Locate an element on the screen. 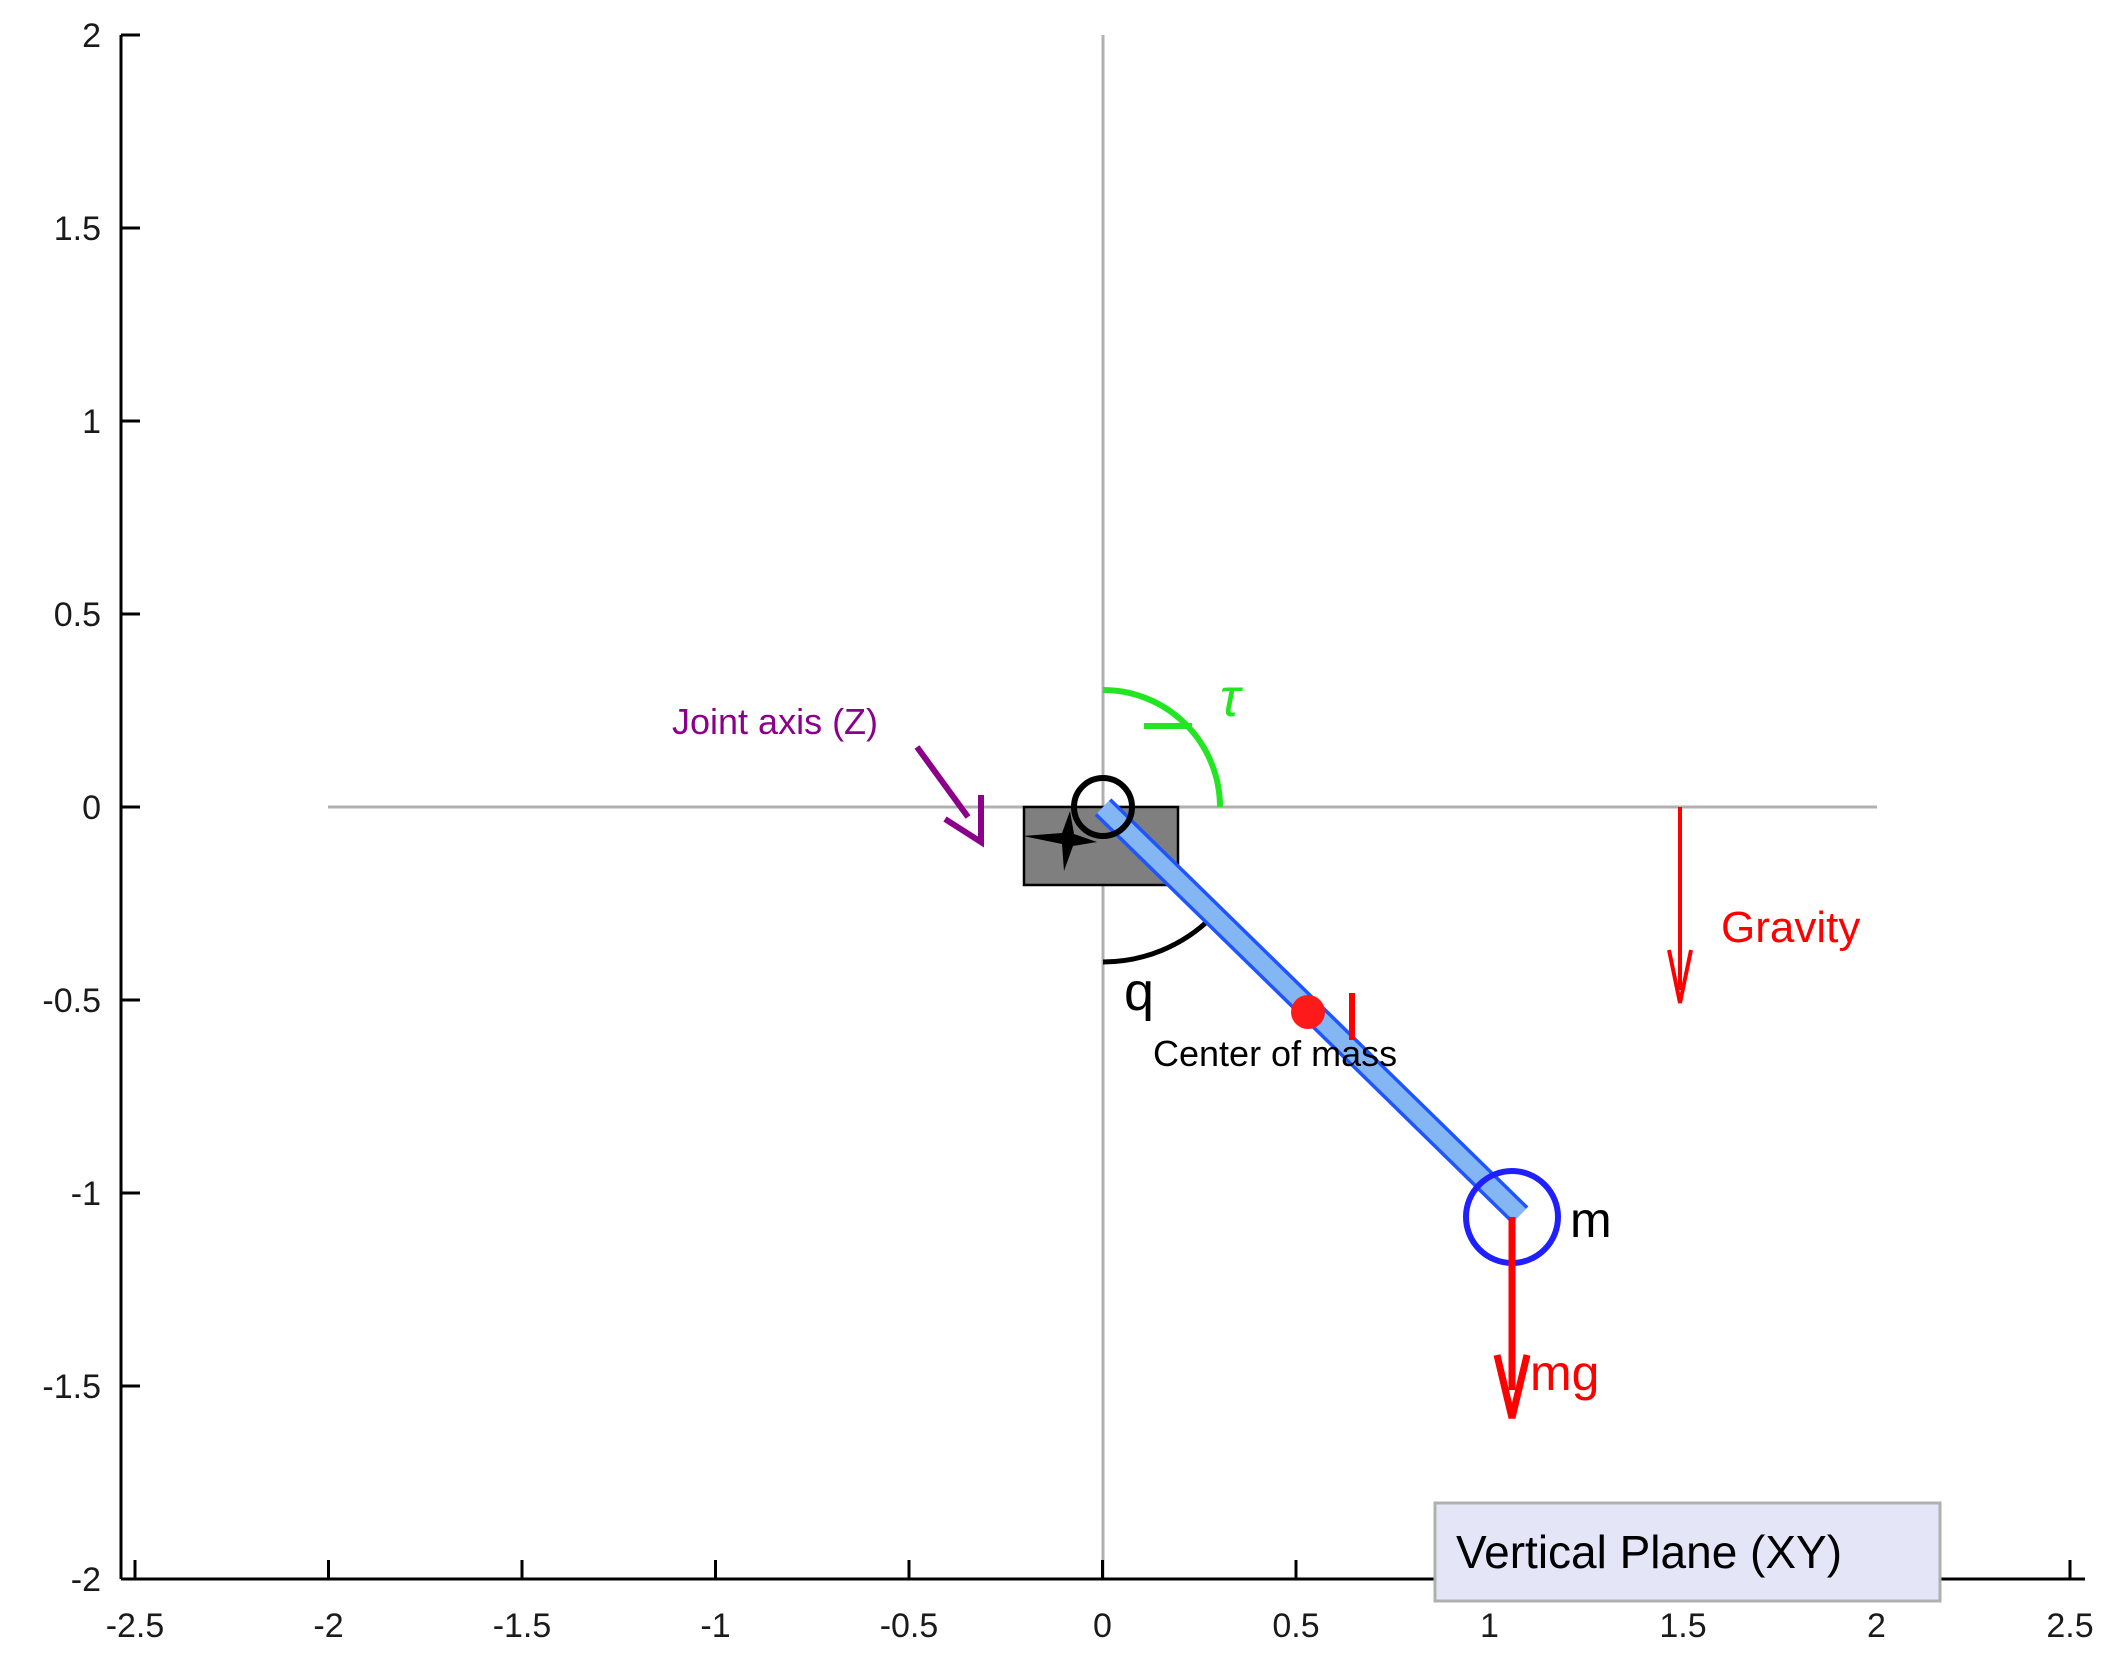  joint-axis-arrowhead is located at coordinates (963, 821).